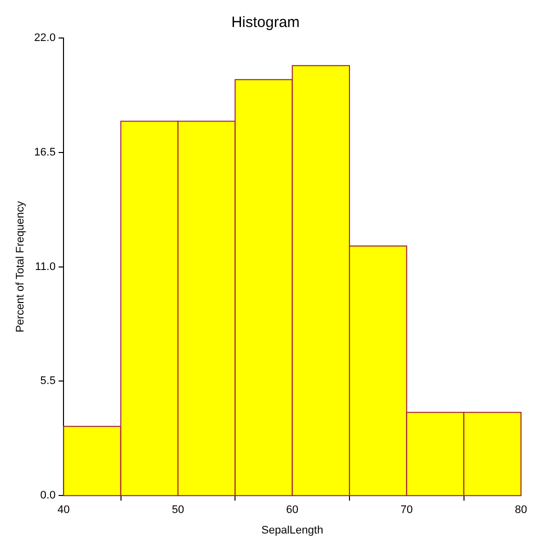 The width and height of the screenshot is (535, 549). What do you see at coordinates (292, 530) in the screenshot?
I see `x-axis-title: SepalLength` at bounding box center [292, 530].